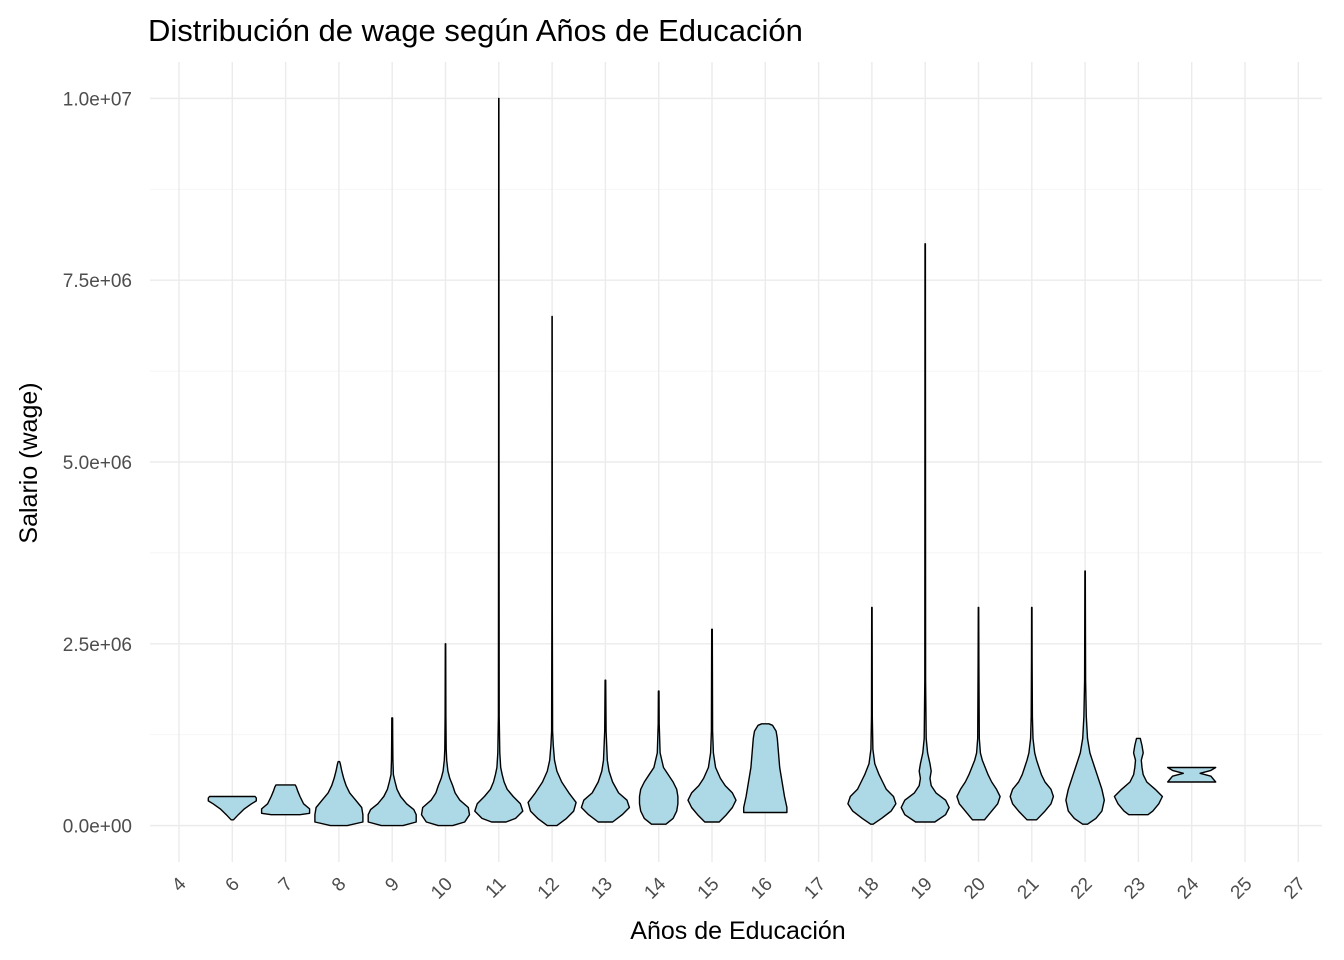 Image resolution: width=1344 pixels, height=960 pixels. What do you see at coordinates (286, 885) in the screenshot?
I see `x-tick-label: 7` at bounding box center [286, 885].